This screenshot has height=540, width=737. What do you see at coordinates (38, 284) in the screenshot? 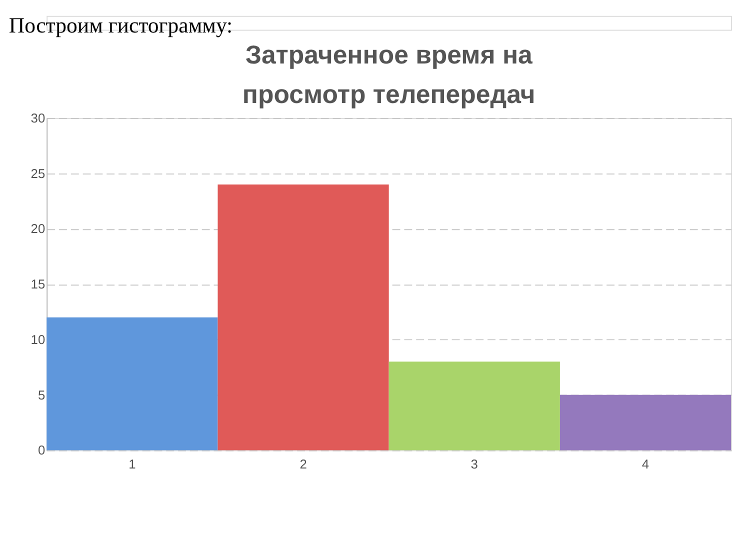
I see `y-tick-label: 15` at bounding box center [38, 284].